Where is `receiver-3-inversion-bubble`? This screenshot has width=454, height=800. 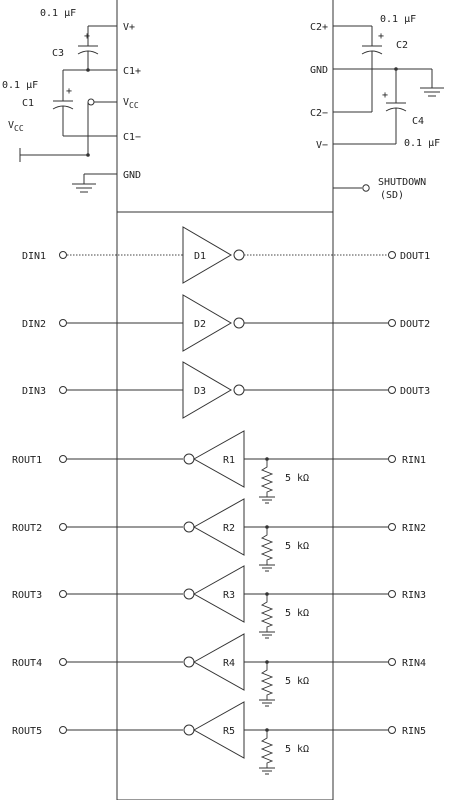
receiver-3-inversion-bubble is located at coordinates (189, 594).